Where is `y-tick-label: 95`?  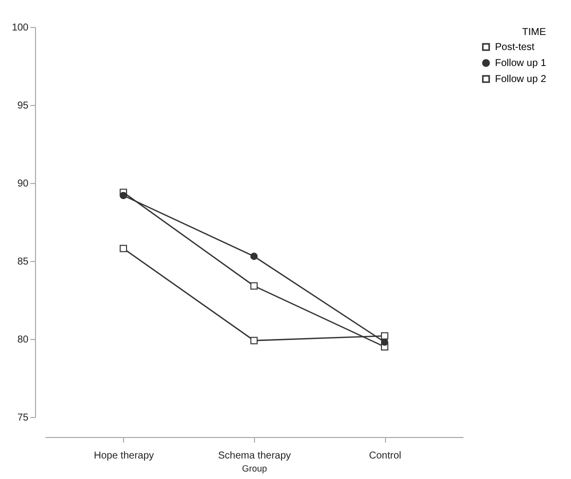
y-tick-label: 95 is located at coordinates (23, 106).